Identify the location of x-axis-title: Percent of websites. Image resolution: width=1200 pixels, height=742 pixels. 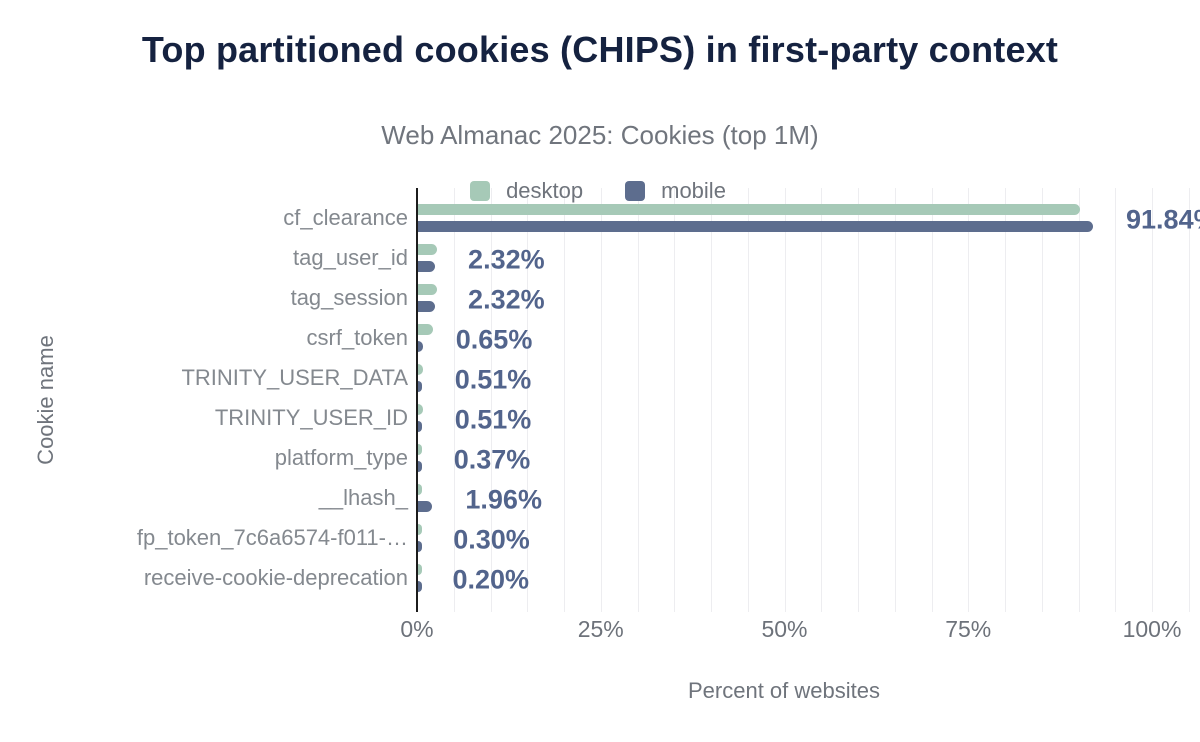
(784, 690).